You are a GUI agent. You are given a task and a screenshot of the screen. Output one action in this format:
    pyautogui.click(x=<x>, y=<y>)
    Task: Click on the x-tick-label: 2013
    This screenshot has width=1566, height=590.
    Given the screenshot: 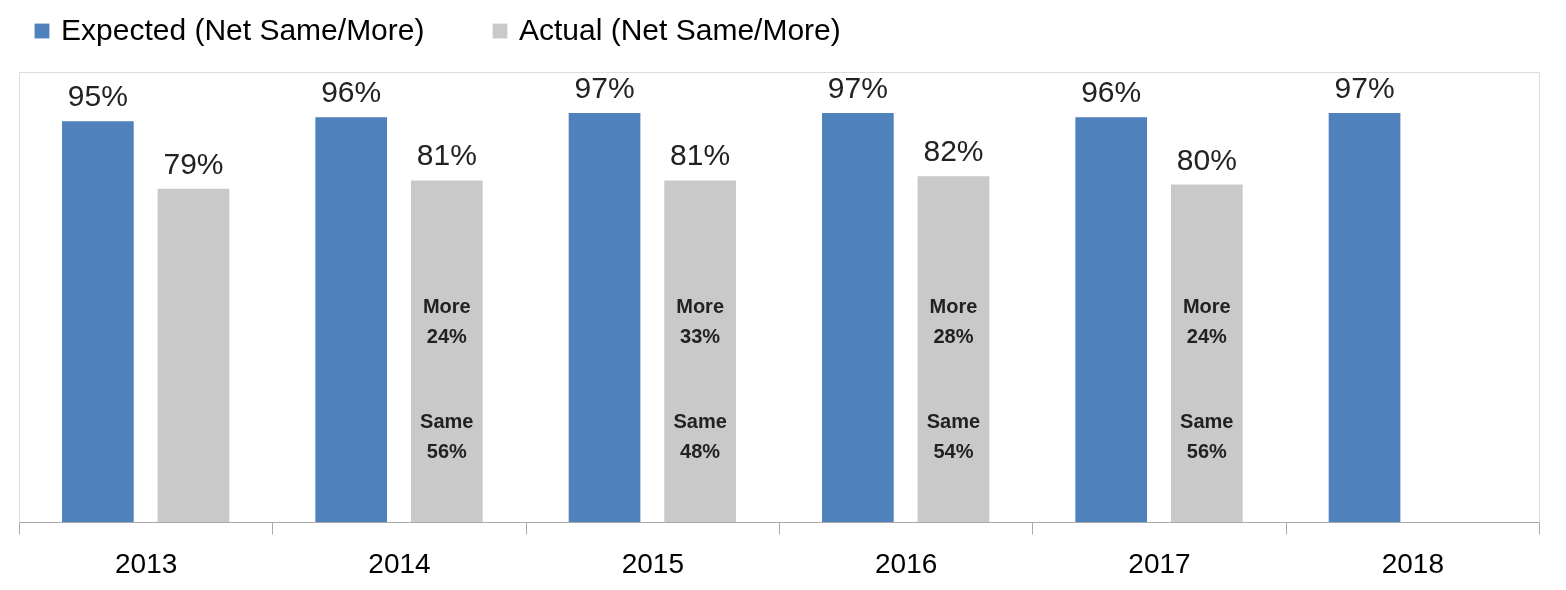 What is the action you would take?
    pyautogui.click(x=146, y=563)
    